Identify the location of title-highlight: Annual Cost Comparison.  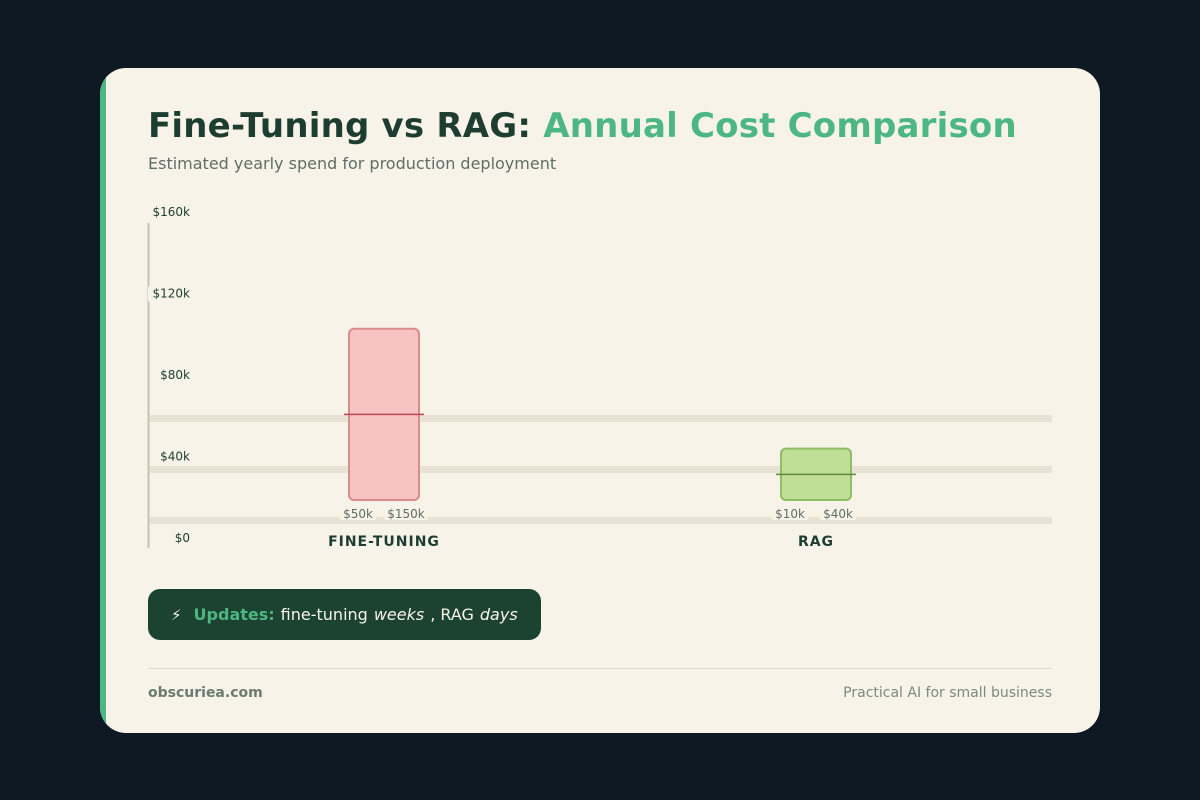
(780, 126).